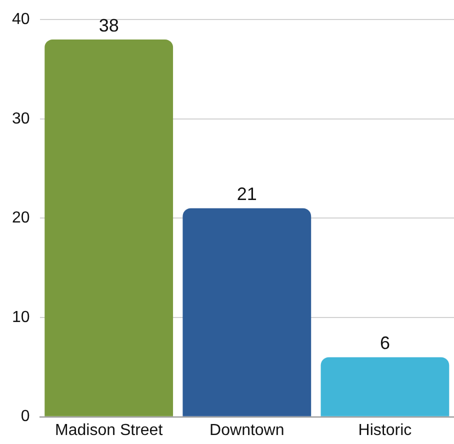 The image size is (454, 444). I want to click on y-tick-label: 30, so click(21, 119).